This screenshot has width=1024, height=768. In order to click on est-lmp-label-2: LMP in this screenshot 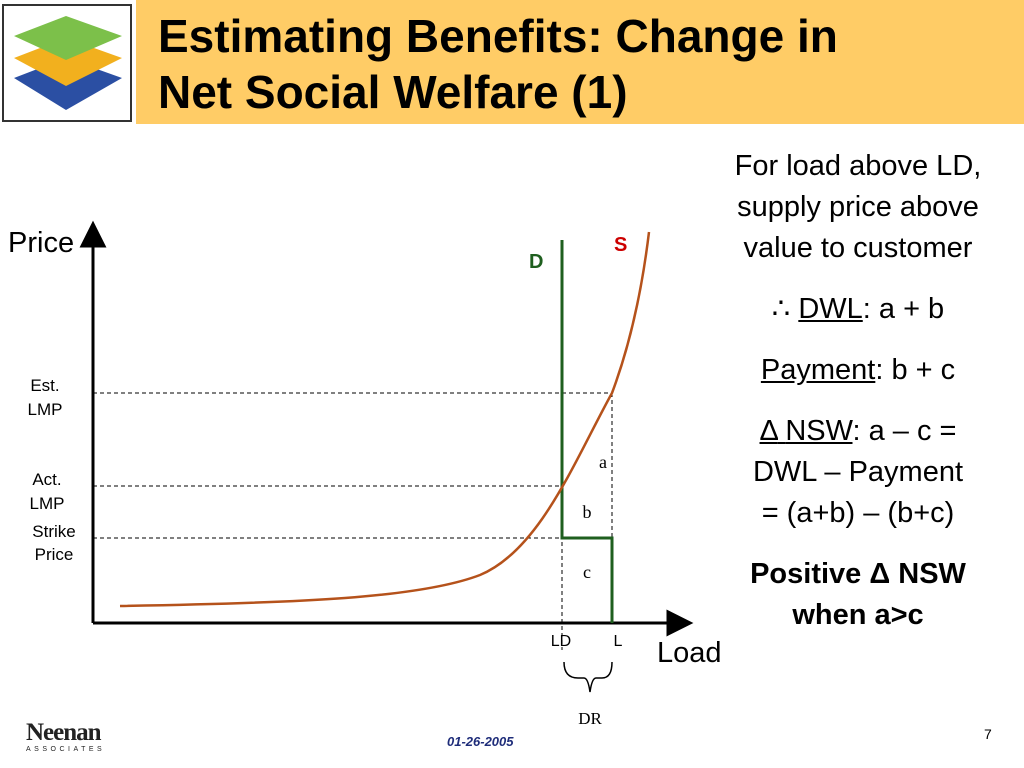, I will do `click(45, 409)`.